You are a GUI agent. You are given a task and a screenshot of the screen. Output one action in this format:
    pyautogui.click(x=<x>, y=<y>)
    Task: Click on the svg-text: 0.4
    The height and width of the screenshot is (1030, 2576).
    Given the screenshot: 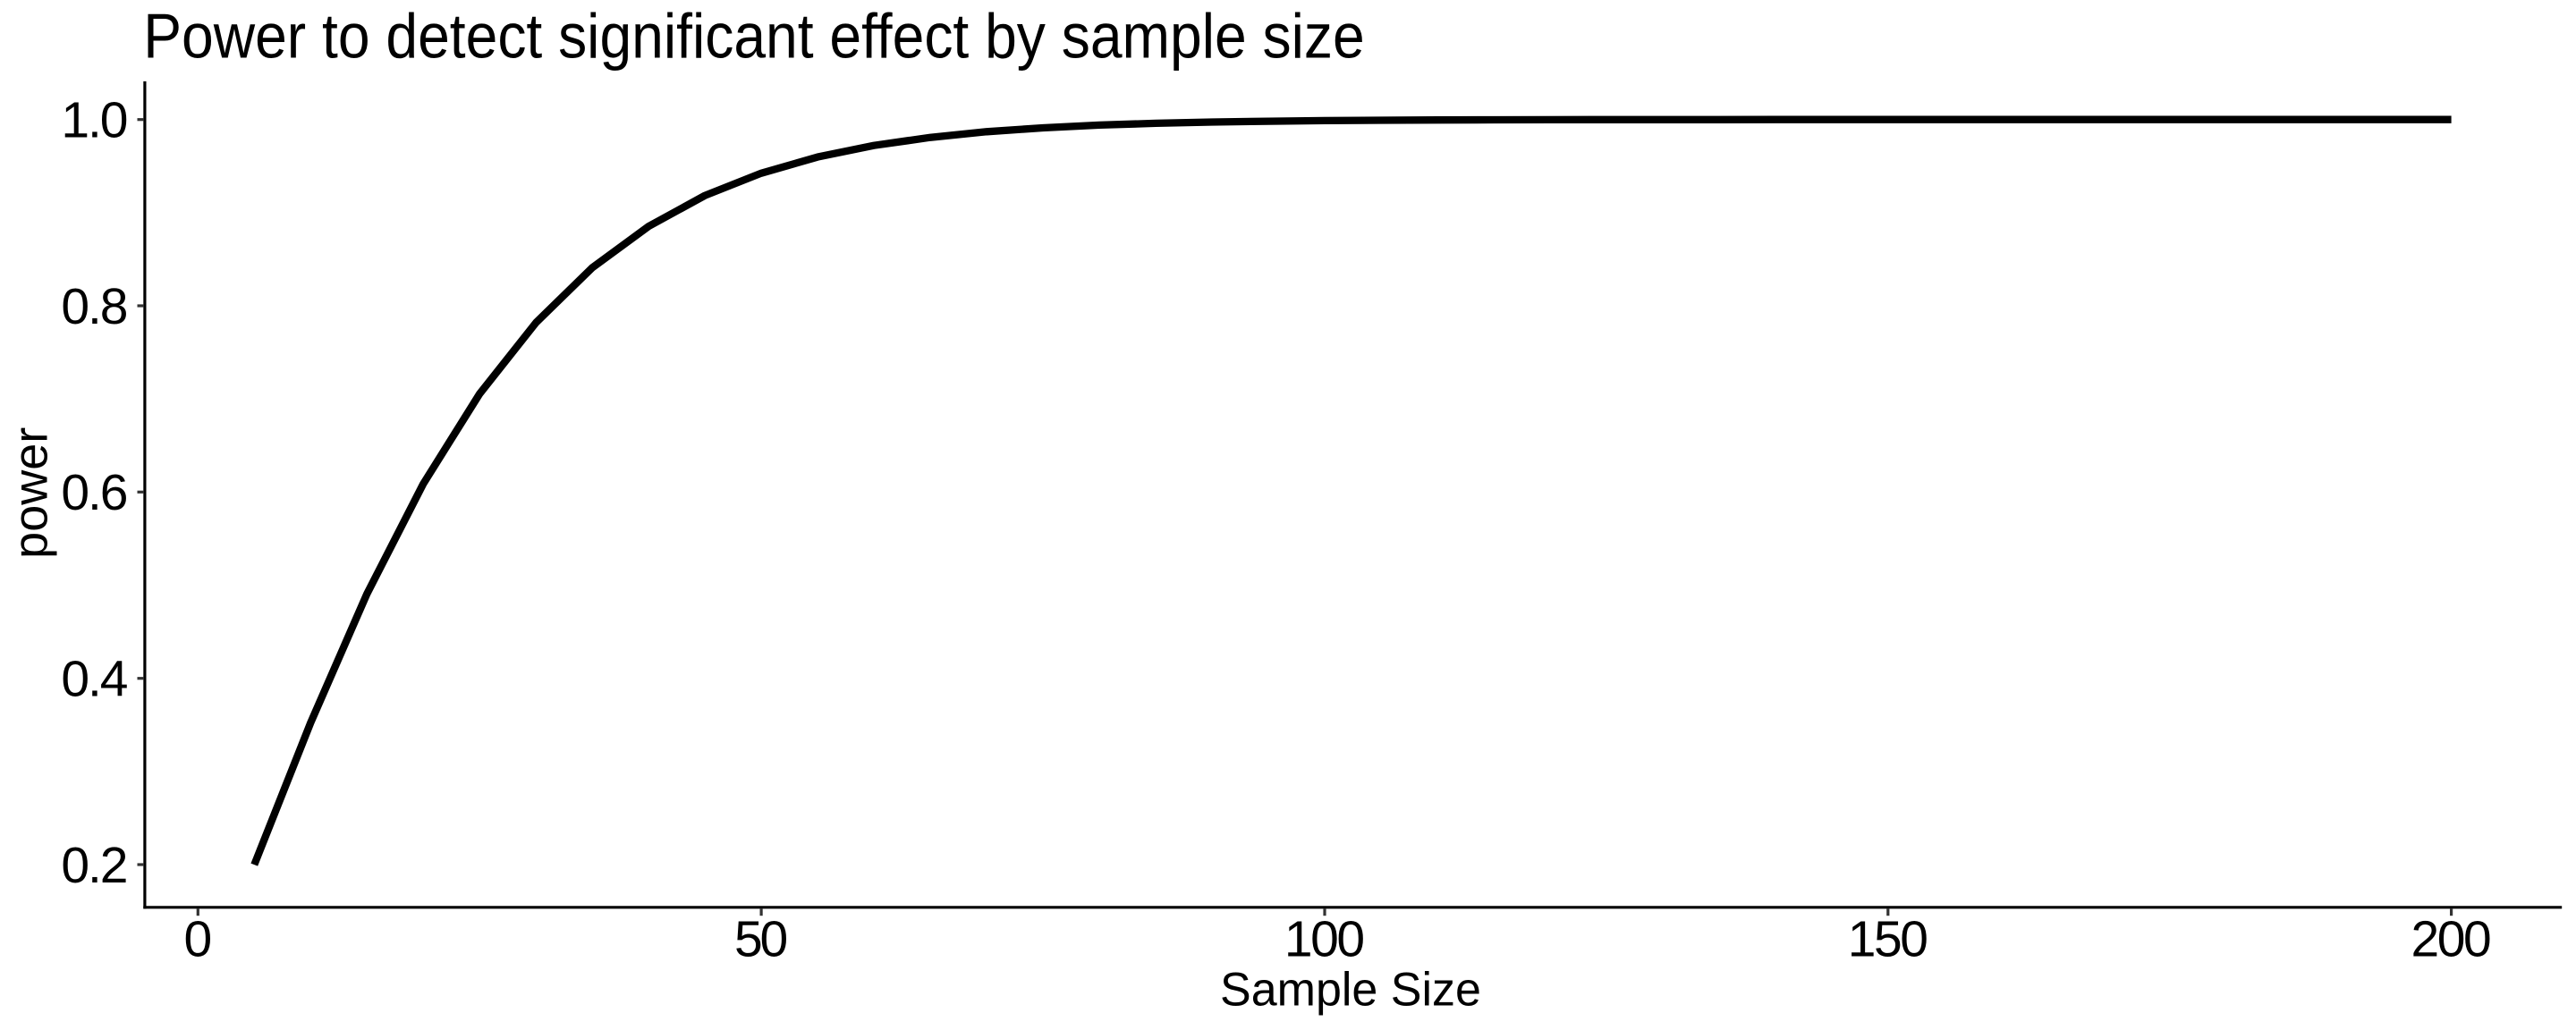 What is the action you would take?
    pyautogui.click(x=94, y=679)
    